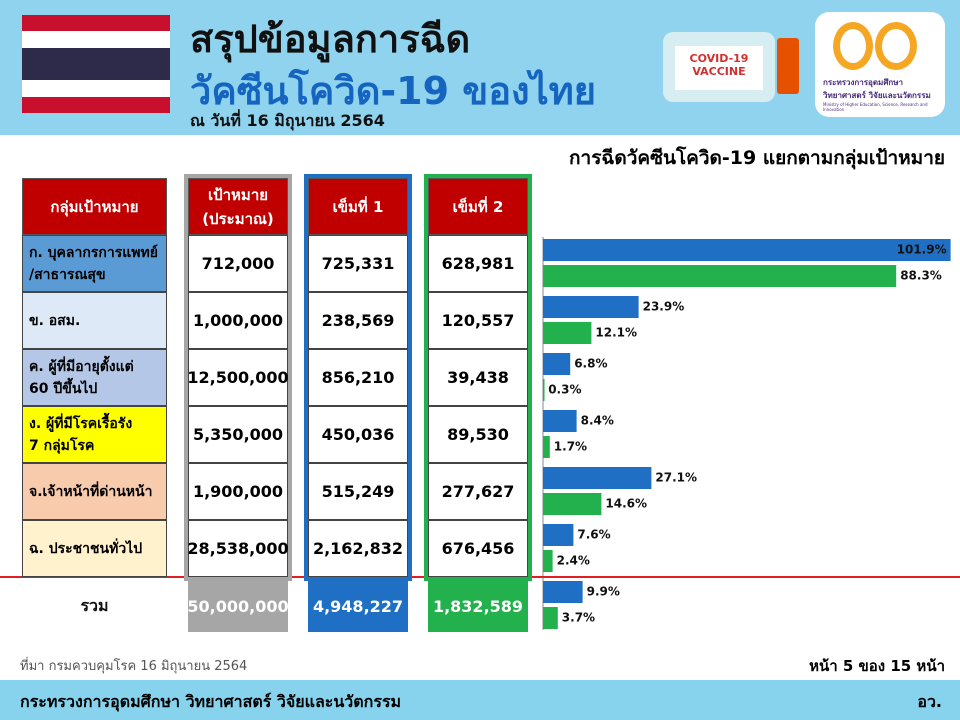 The height and width of the screenshot is (720, 960). I want to click on cell-text: จ.เจ้าหน้าที่ด่านหน้า, so click(91, 491).